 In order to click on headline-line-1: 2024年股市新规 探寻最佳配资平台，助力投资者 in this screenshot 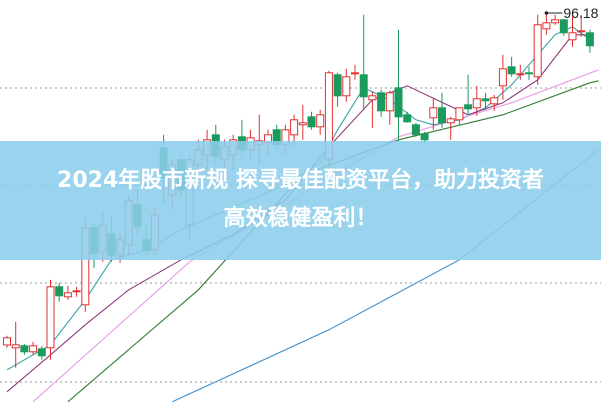, I will do `click(300, 180)`.